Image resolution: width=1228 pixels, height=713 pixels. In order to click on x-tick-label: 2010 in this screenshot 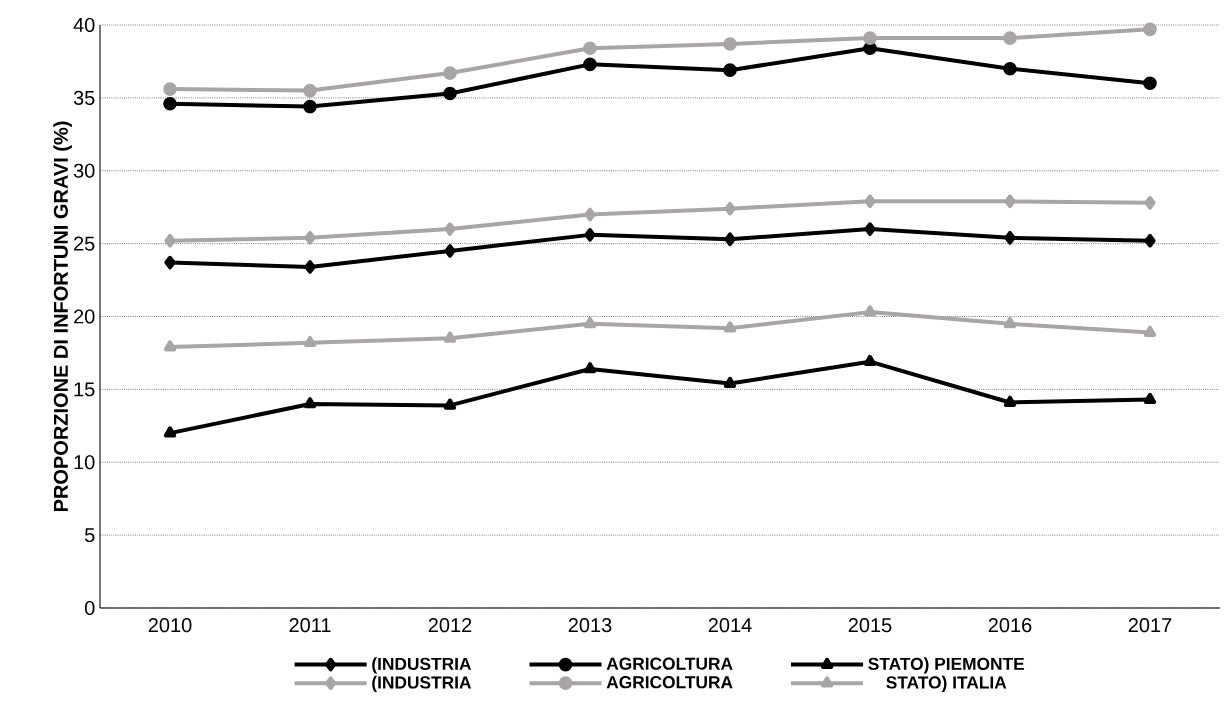, I will do `click(170, 625)`.